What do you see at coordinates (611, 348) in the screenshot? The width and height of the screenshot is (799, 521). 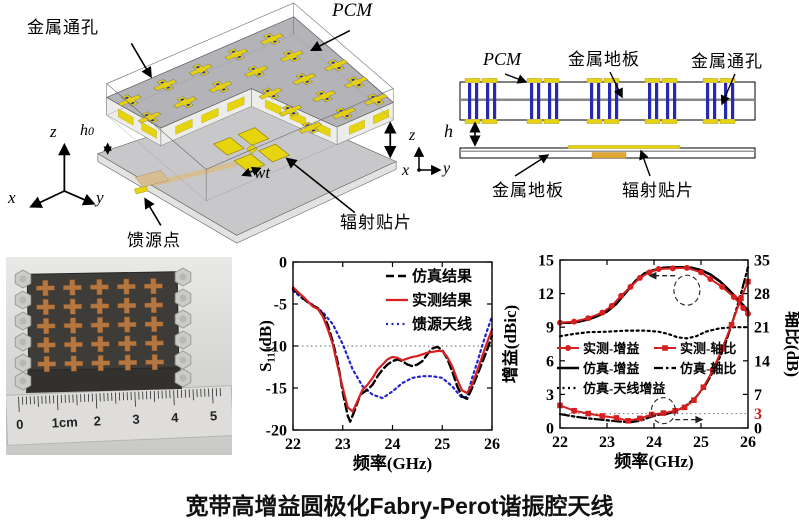 I see `svg-text: 实测-增益` at bounding box center [611, 348].